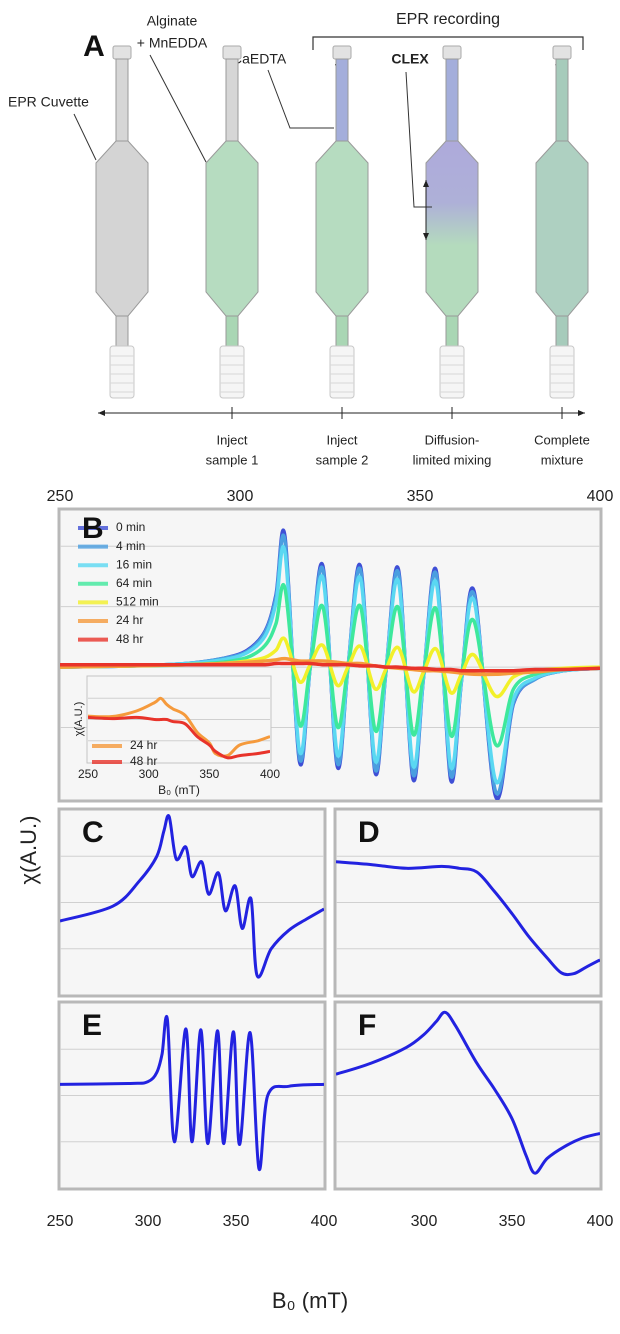 The image size is (620, 1334). Describe the element at coordinates (259, 59) in the screenshot. I see `callout: CaEDTA` at that location.